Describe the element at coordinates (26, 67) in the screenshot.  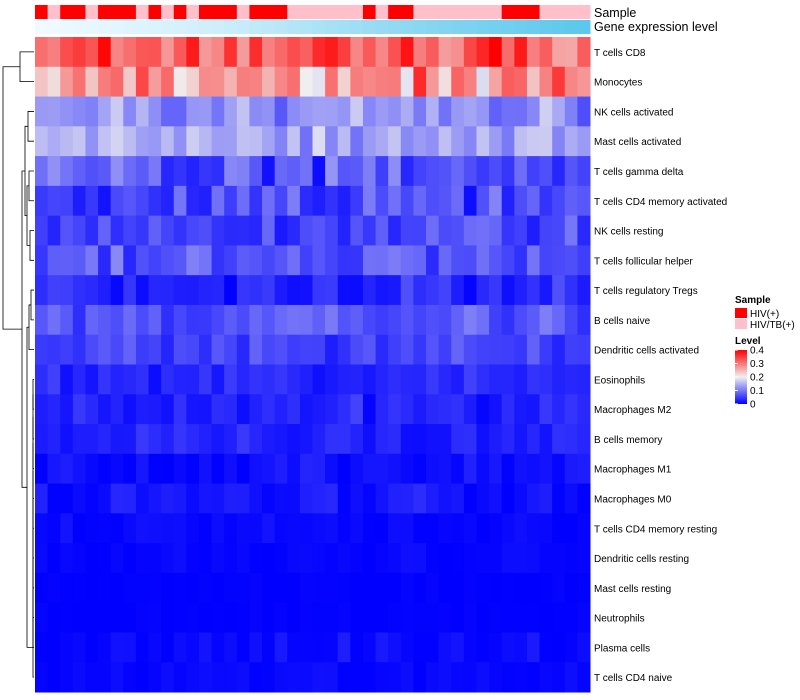
I see `dendrogram-branch` at that location.